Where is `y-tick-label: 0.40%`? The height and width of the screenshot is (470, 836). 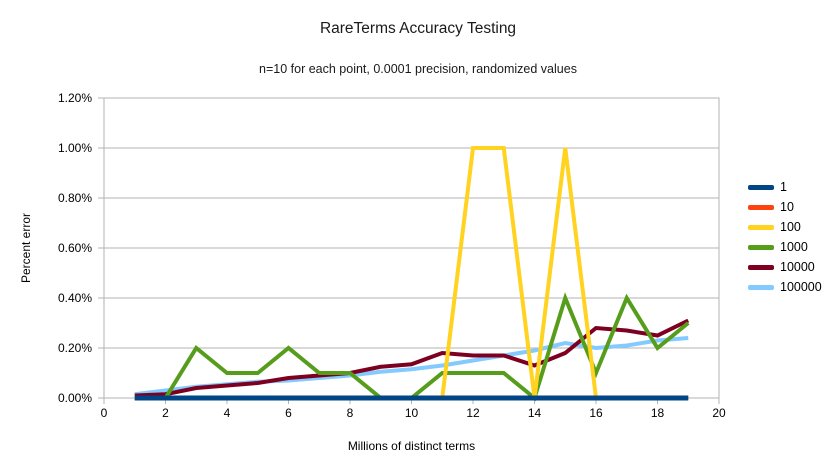 y-tick-label: 0.40% is located at coordinates (75, 298).